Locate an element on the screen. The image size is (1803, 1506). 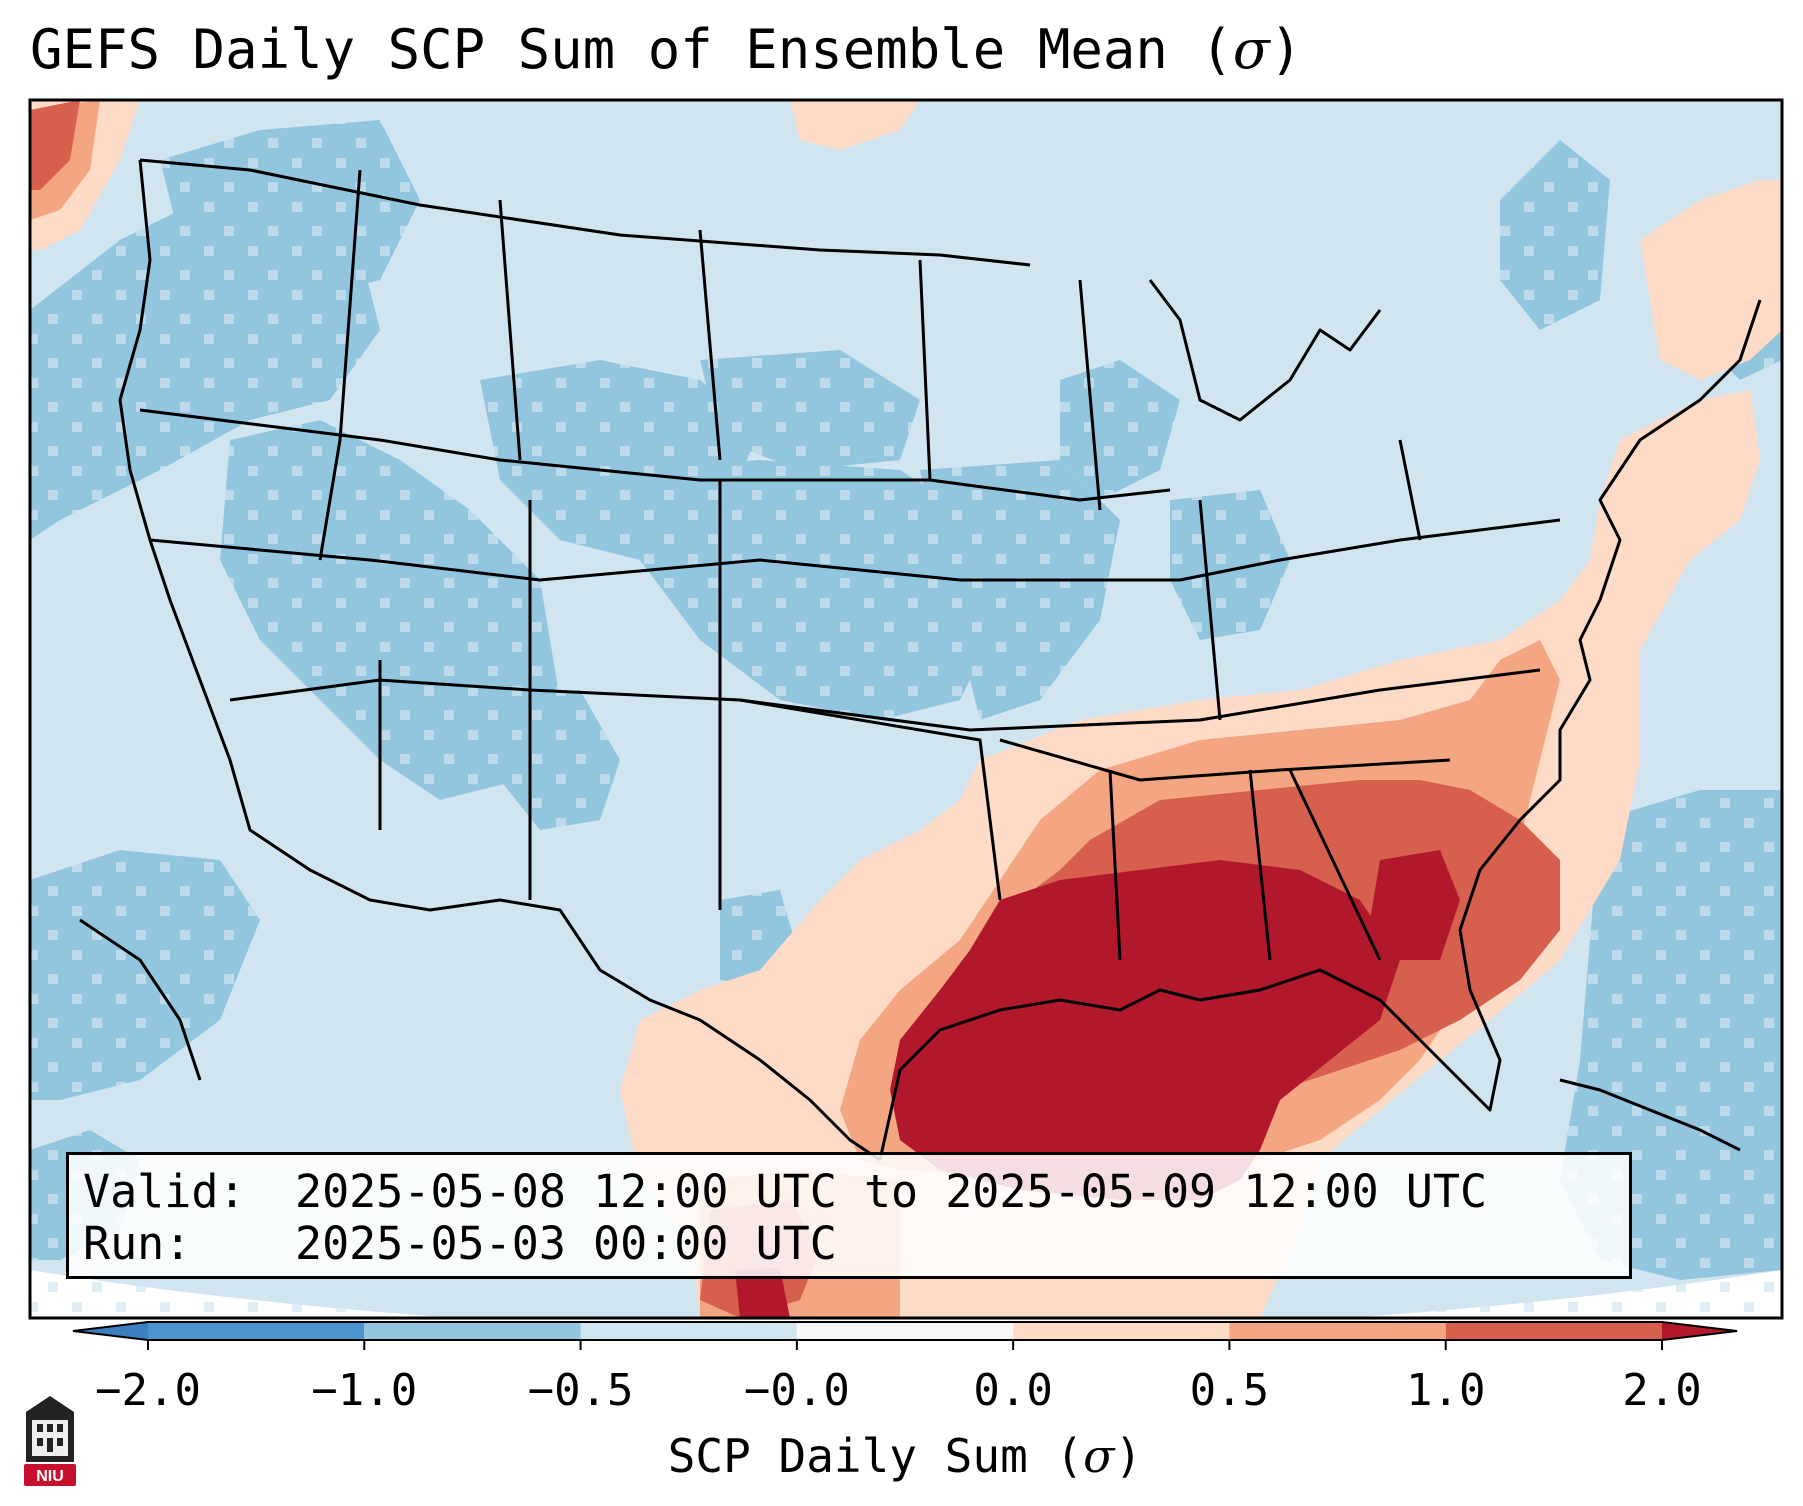
positive-region-strong-nw is located at coordinates (55, 145).